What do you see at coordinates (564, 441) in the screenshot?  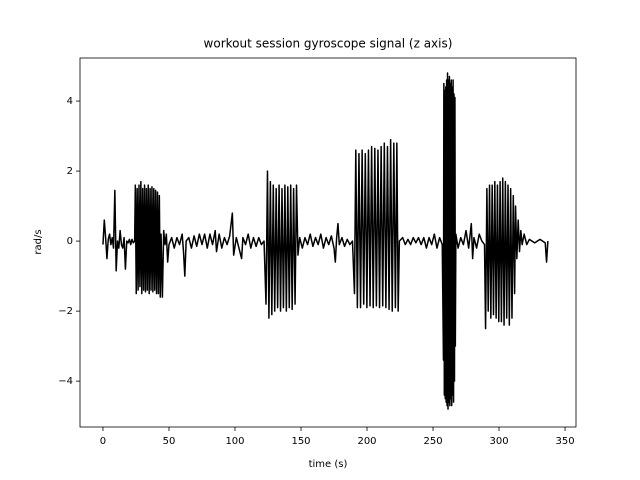 I see `x-tick-label: 350` at bounding box center [564, 441].